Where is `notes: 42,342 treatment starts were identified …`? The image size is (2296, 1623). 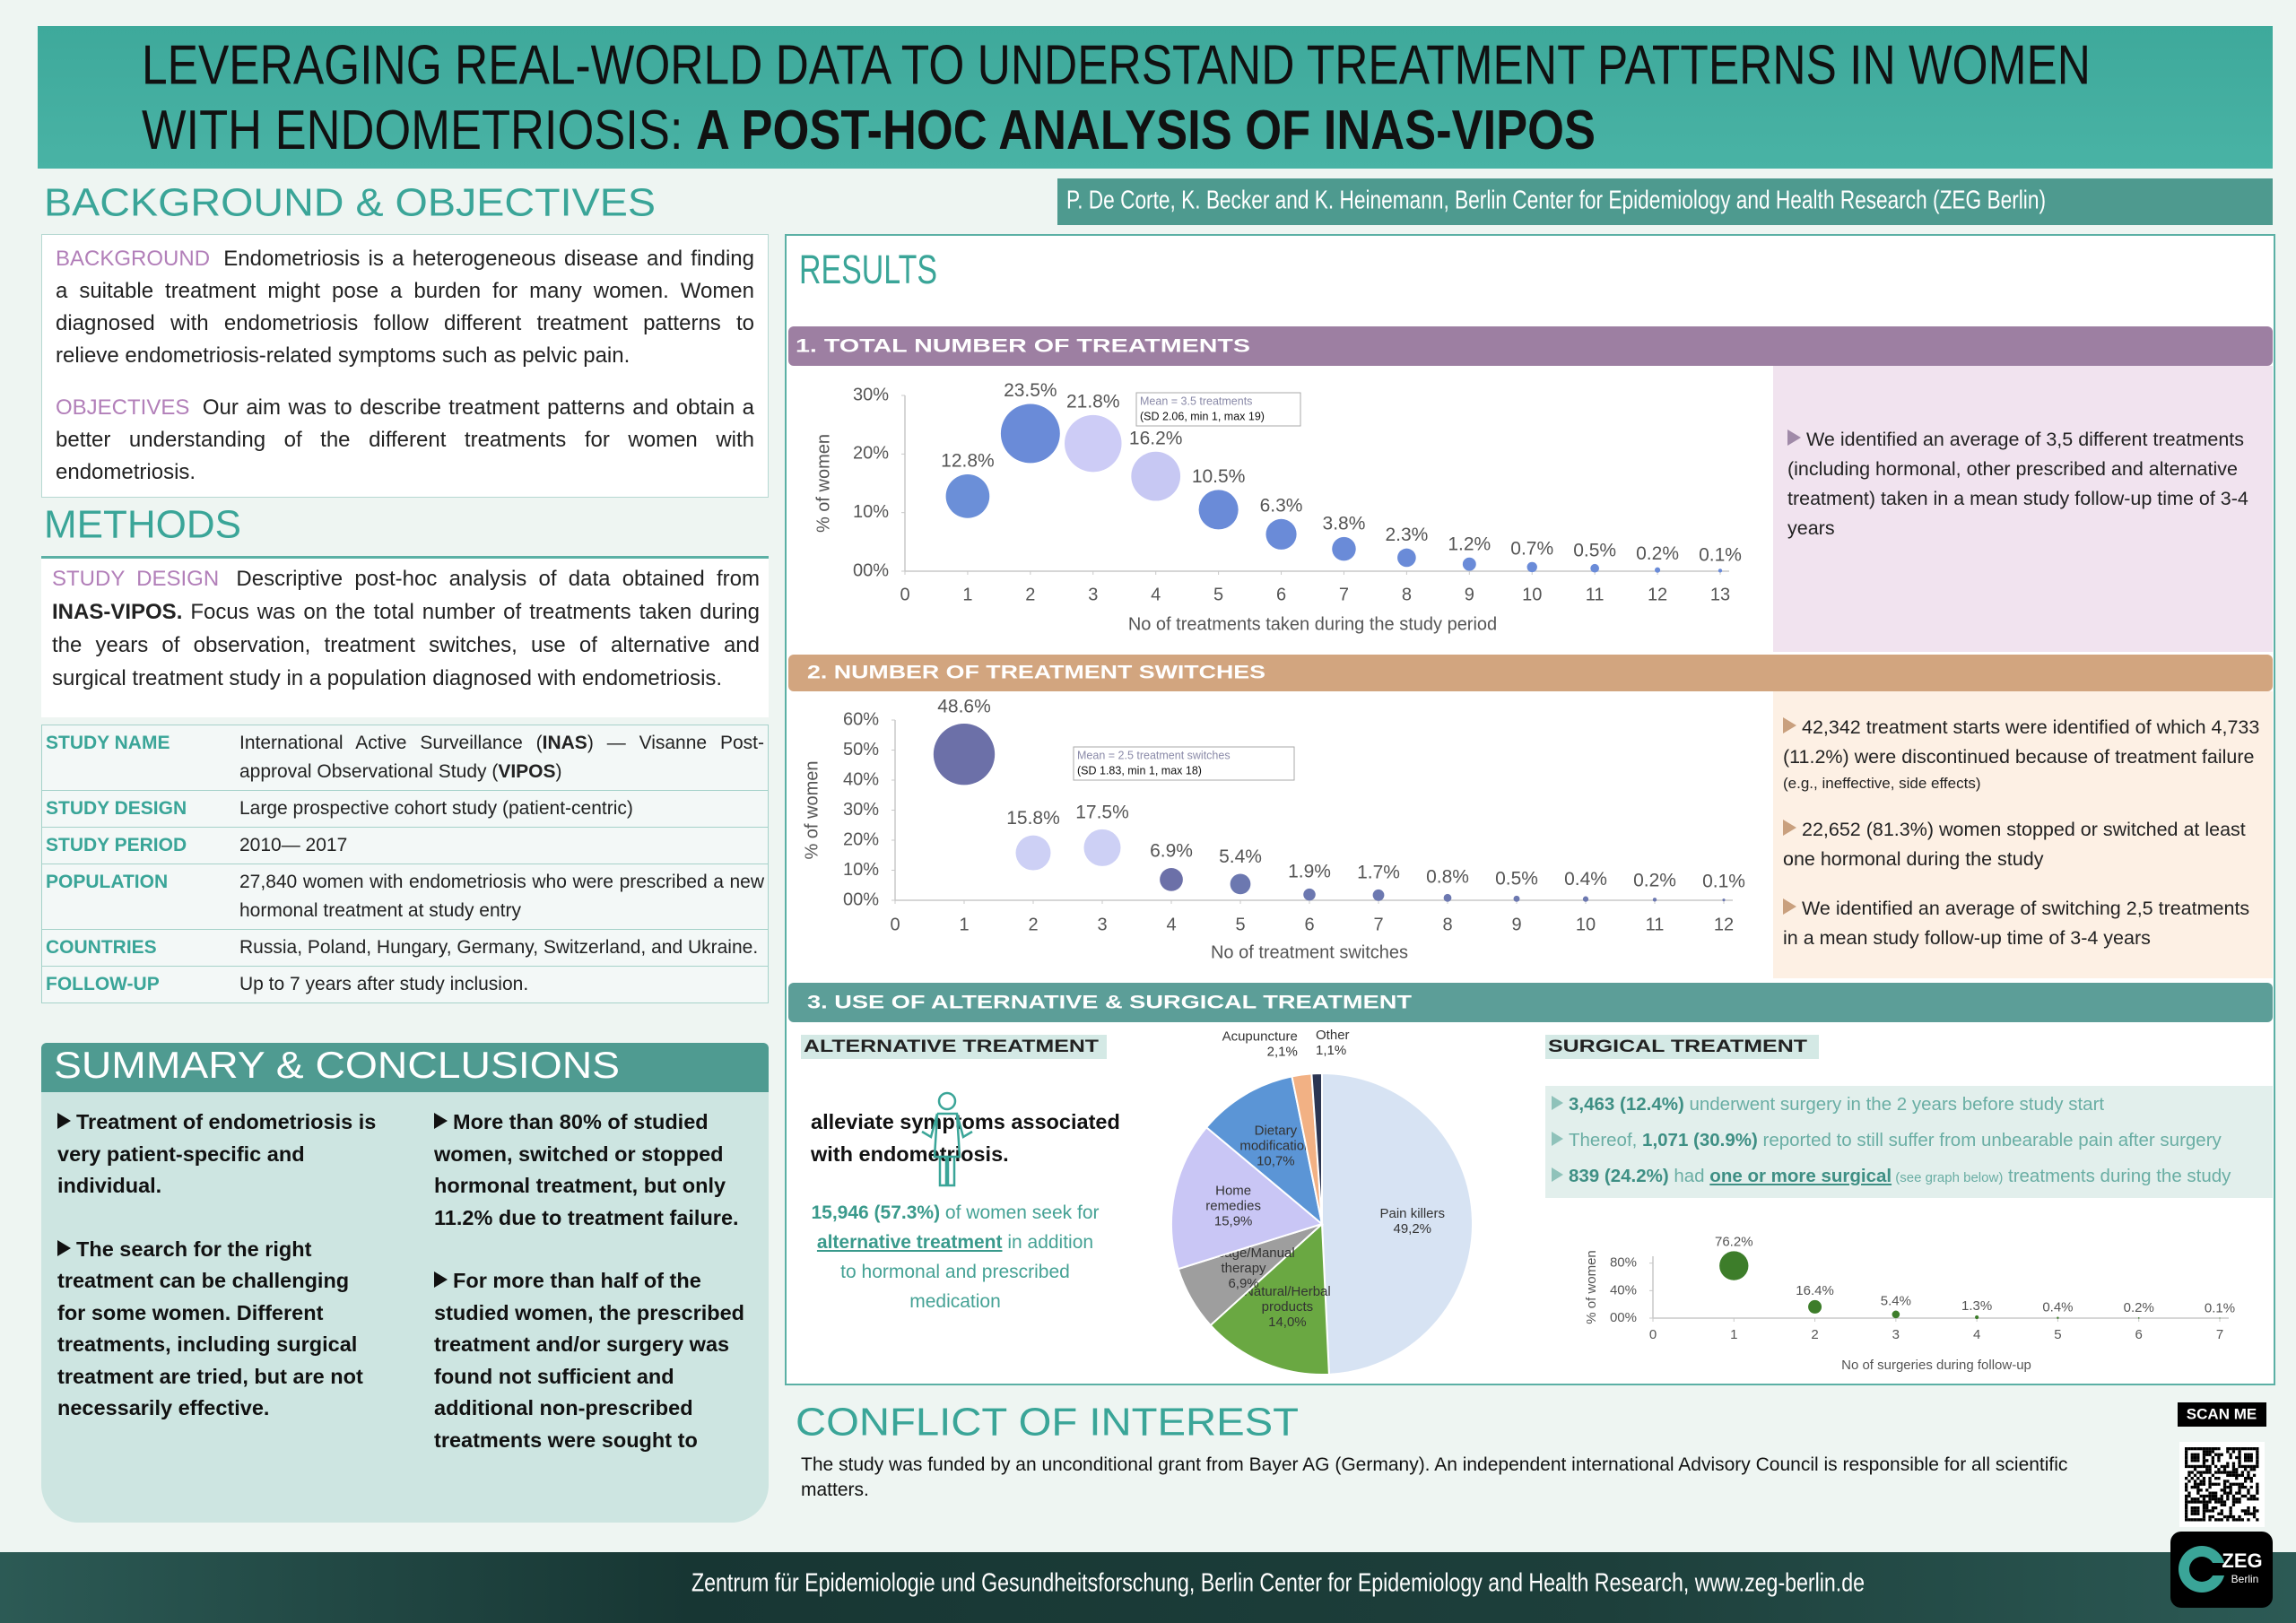
notes: 42,342 treatment starts were identified … is located at coordinates (2023, 843).